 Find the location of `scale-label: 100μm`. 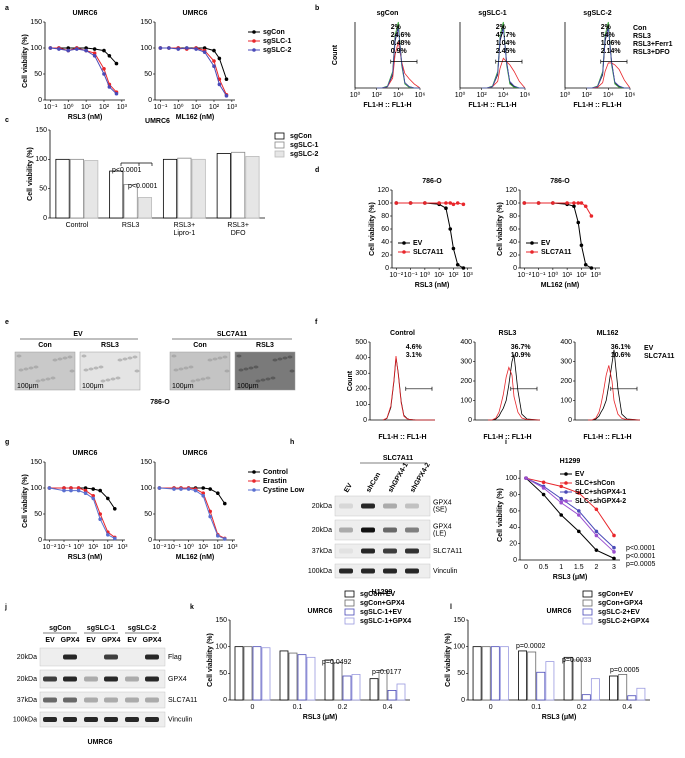

scale-label: 100μm is located at coordinates (183, 386).